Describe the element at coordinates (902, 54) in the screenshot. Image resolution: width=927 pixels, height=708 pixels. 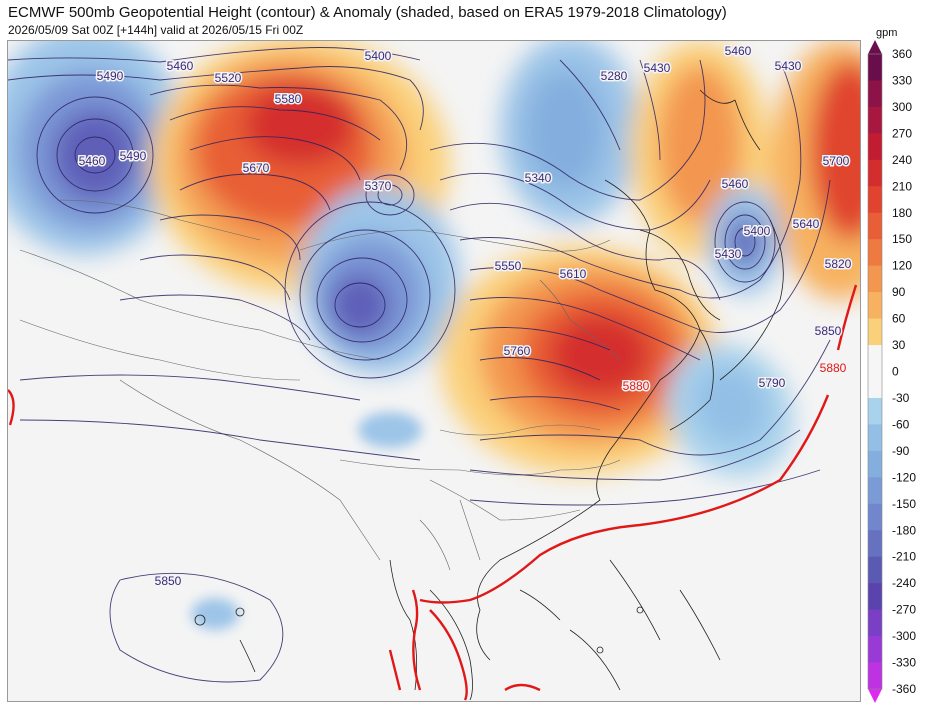
I see `colorbar-tick-label: 360` at that location.